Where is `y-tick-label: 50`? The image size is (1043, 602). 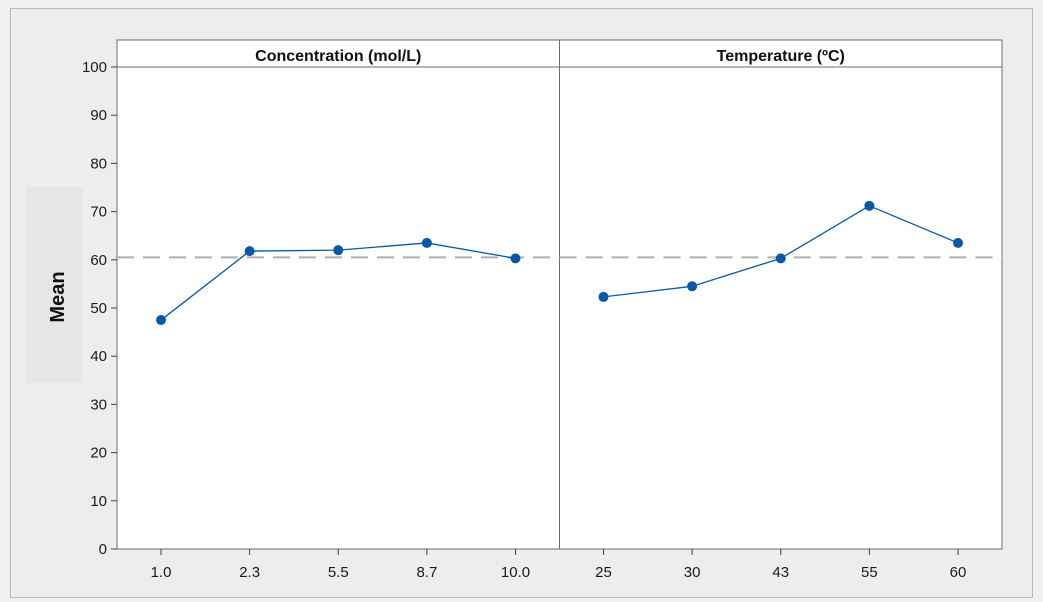
y-tick-label: 50 is located at coordinates (98, 308).